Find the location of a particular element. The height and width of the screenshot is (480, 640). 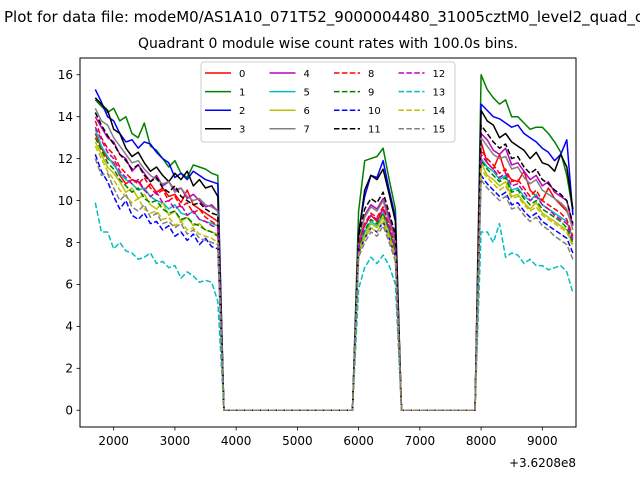

y-tick-label: 10 is located at coordinates (65, 201).